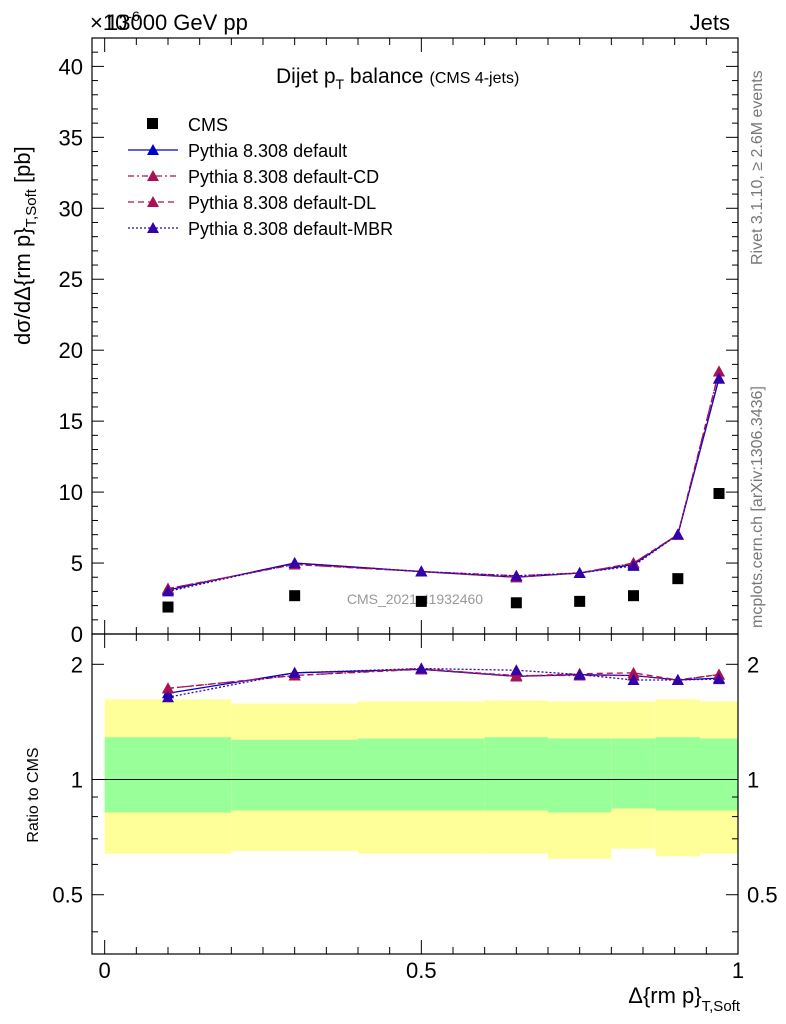 Image resolution: width=786 pixels, height=1024 pixels. Describe the element at coordinates (710, 22) in the screenshot. I see `process-label: Jets` at that location.